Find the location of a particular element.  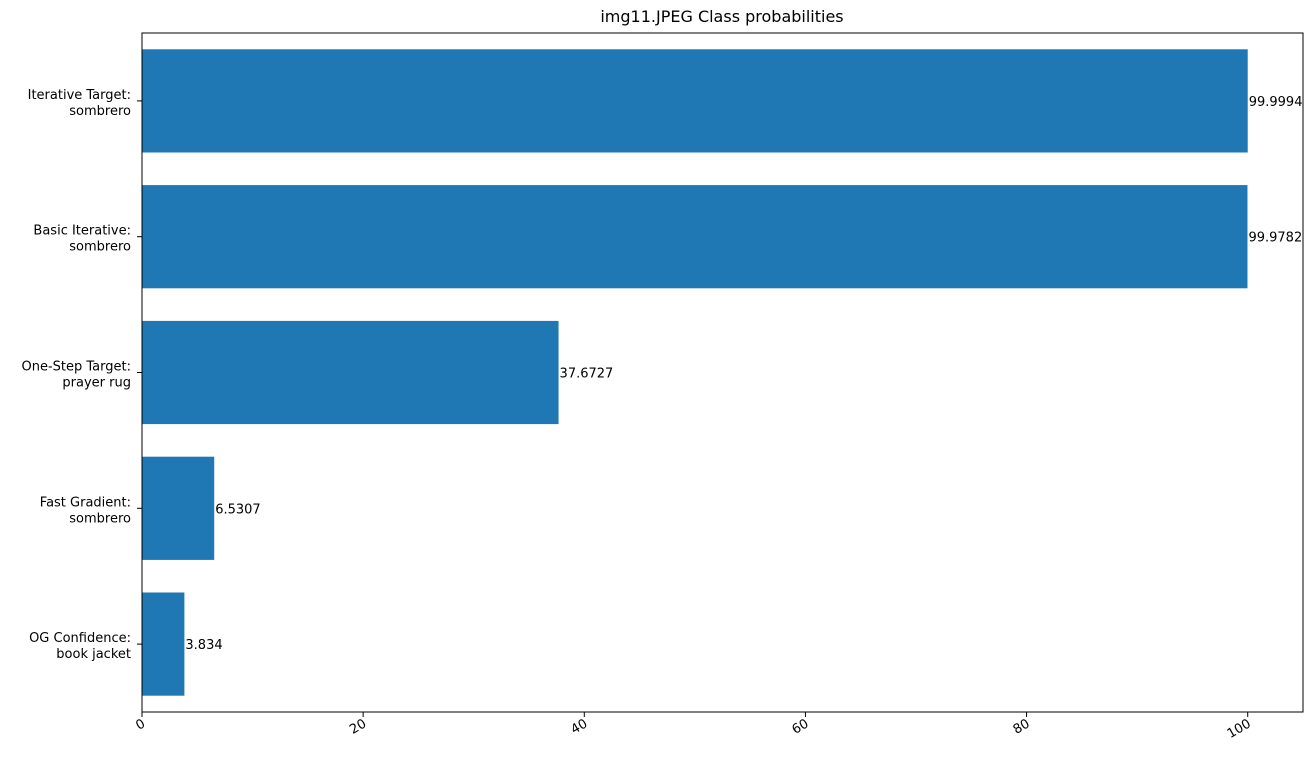

category-label-2: One-Step Target: prayer rug is located at coordinates (77, 375).